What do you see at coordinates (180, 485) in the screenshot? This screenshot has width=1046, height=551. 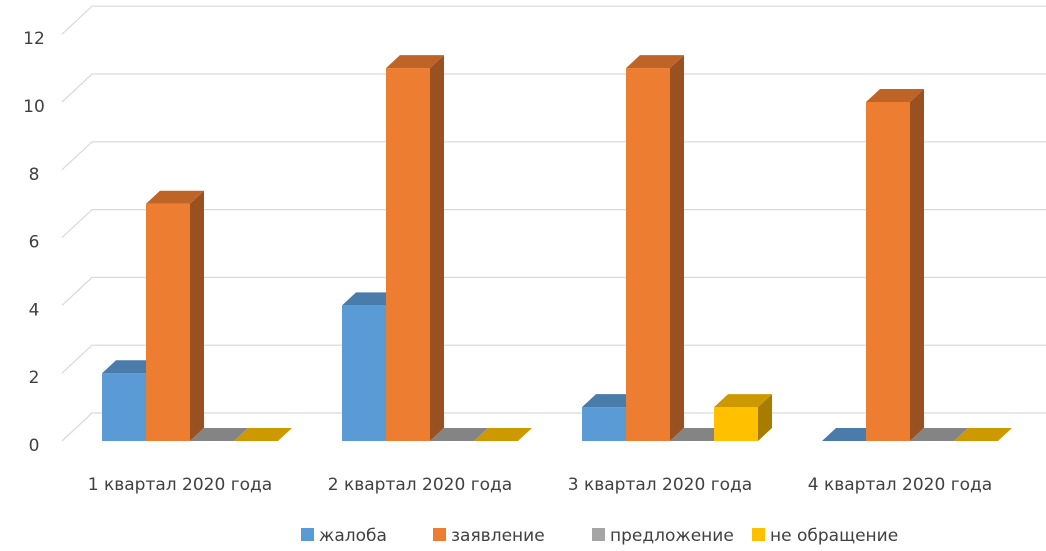 I see `x-category-label: 1 квартал 2020 года` at bounding box center [180, 485].